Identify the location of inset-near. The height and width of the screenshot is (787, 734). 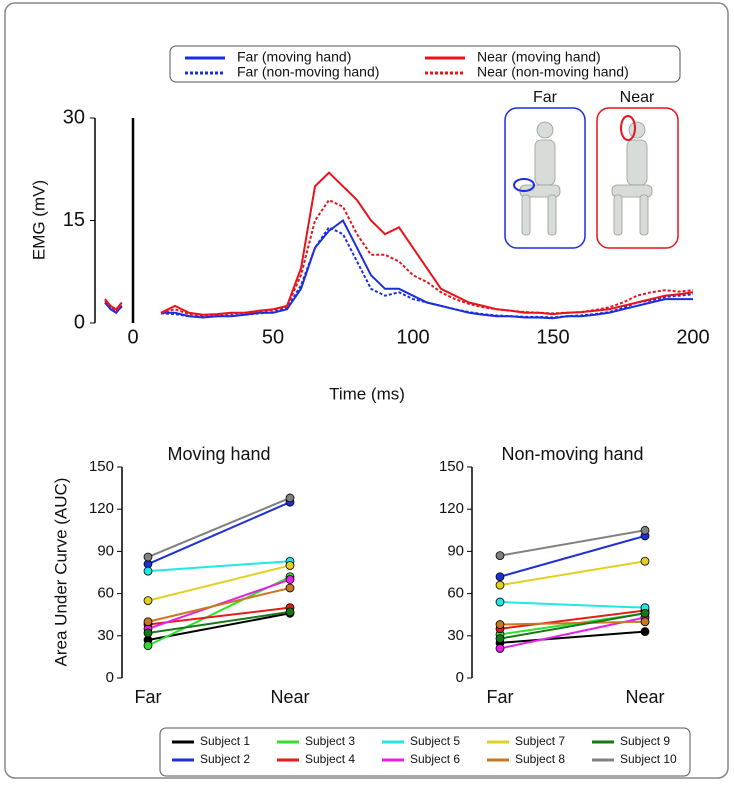
(637, 178).